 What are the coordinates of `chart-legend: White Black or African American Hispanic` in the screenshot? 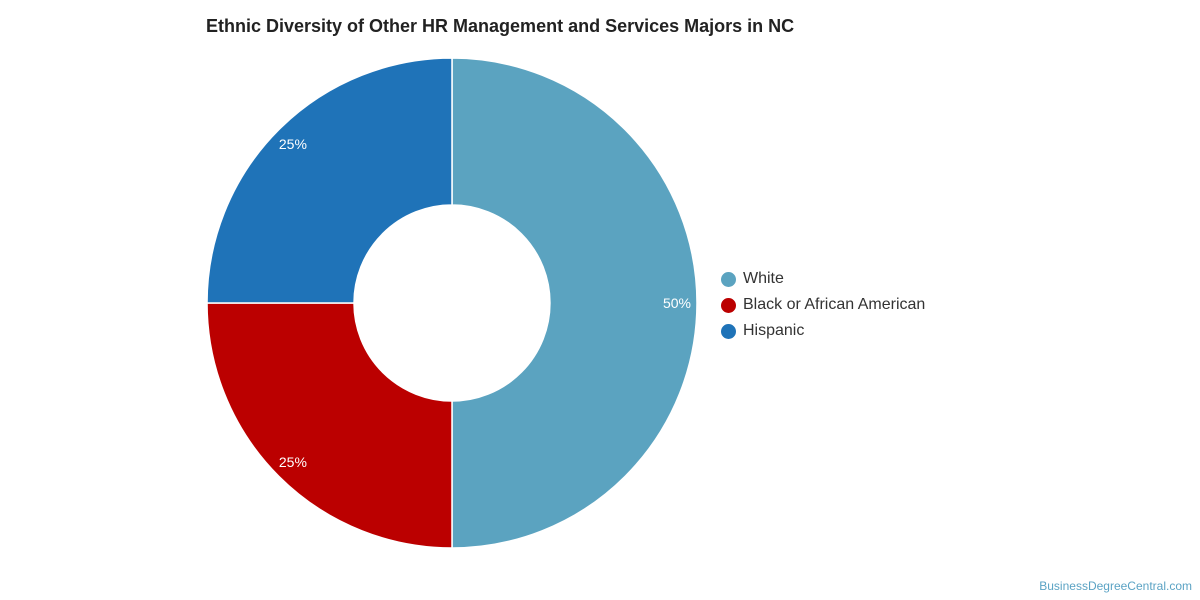 It's located at (823, 305).